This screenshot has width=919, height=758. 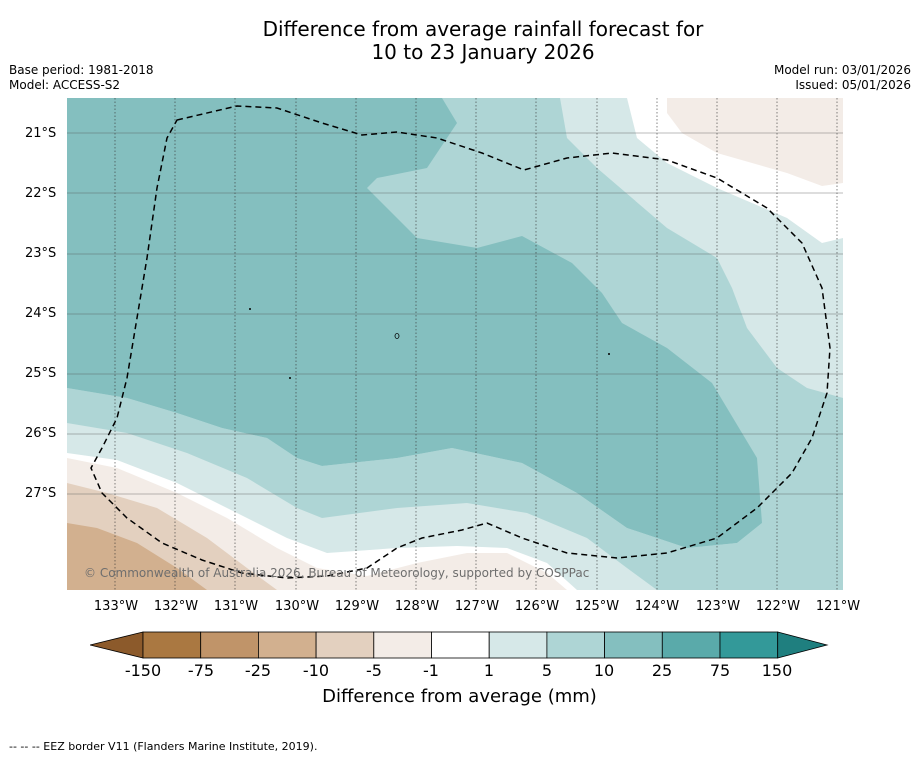 I want to click on lat-label-26s: 26°S, so click(x=41, y=433).